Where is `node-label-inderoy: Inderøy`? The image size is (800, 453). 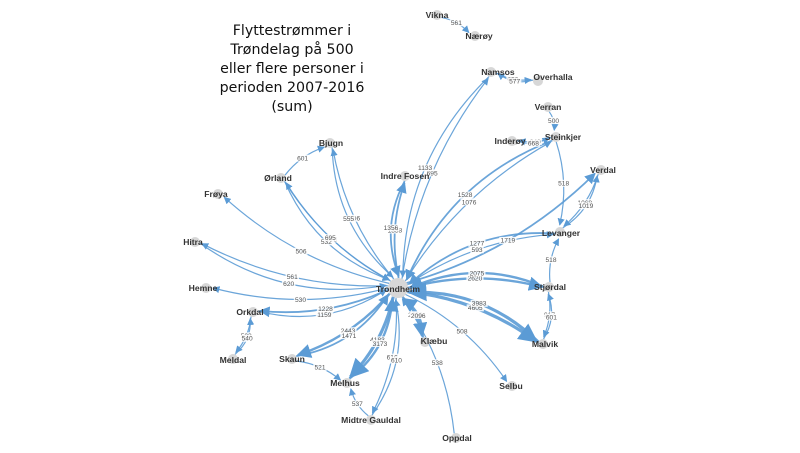
node-label-inderoy: Inderøy is located at coordinates (509, 141).